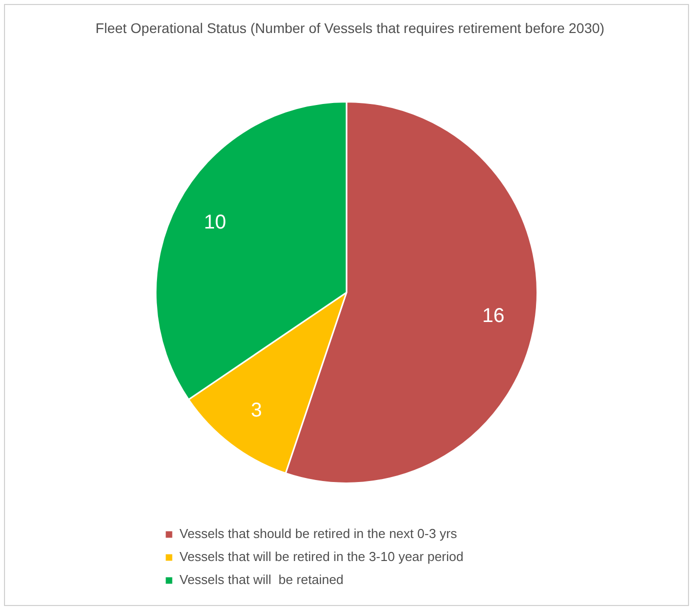 This screenshot has width=693, height=610. Describe the element at coordinates (350, 28) in the screenshot. I see `chart-title: Fleet Operational Status (Number of Vessels that requires retirement before 2030)` at that location.